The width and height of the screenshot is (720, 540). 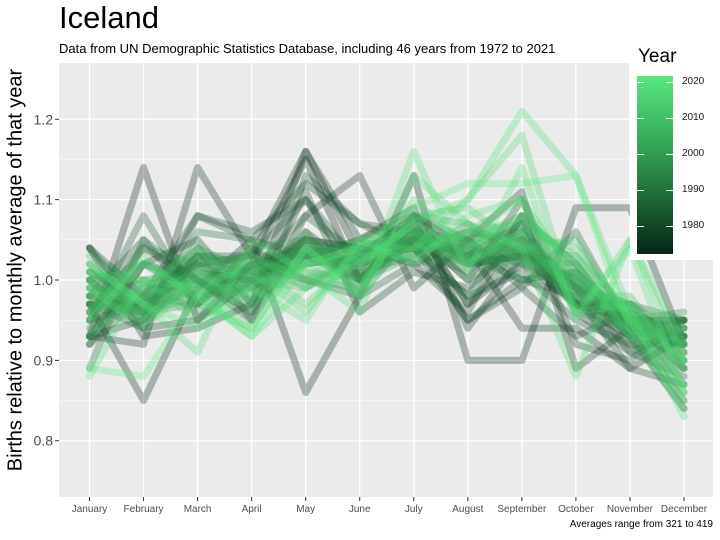 I want to click on legend-tick-2000: 2000, so click(x=693, y=153).